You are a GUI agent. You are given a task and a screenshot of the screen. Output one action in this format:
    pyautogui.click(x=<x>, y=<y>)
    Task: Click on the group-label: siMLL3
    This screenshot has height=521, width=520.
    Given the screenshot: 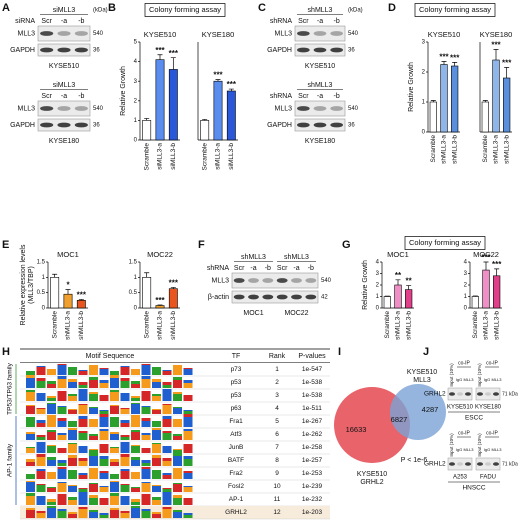 What is the action you would take?
    pyautogui.click(x=64, y=10)
    